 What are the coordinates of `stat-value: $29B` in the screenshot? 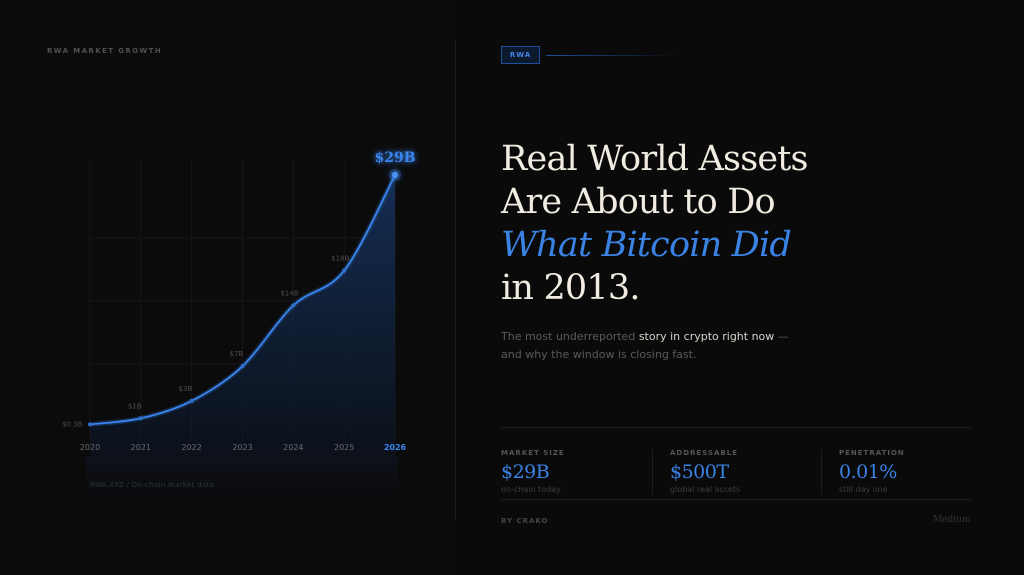 It's located at (525, 472).